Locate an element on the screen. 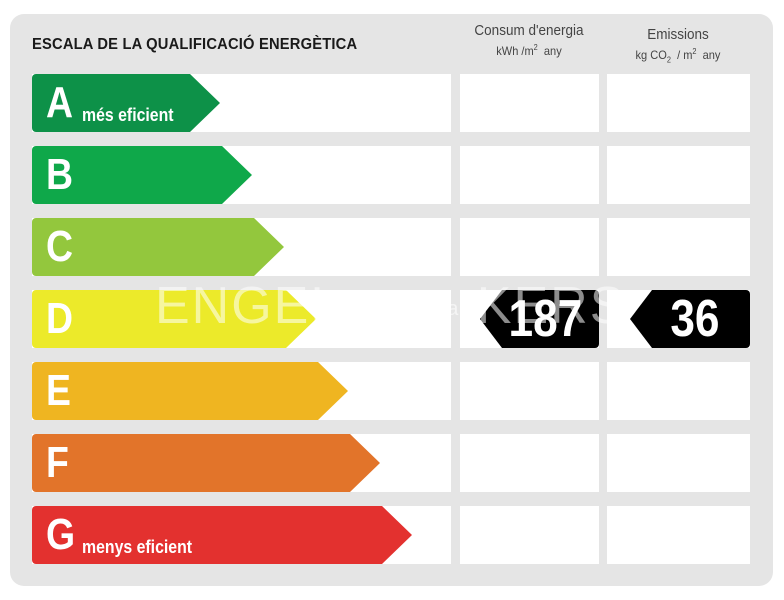 The height and width of the screenshot is (600, 784). rating-label: més eficient is located at coordinates (128, 115).